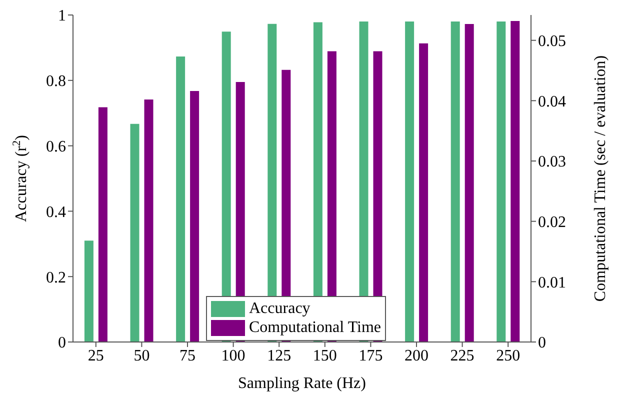 This screenshot has width=619, height=408. What do you see at coordinates (62, 343) in the screenshot?
I see `y-tick-label: 0` at bounding box center [62, 343].